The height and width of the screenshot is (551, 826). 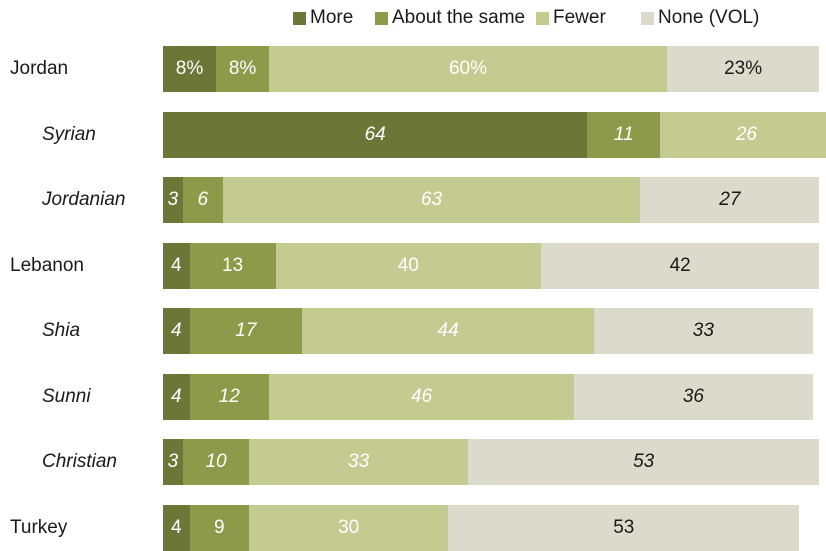 I want to click on data-label: 46, so click(x=421, y=396).